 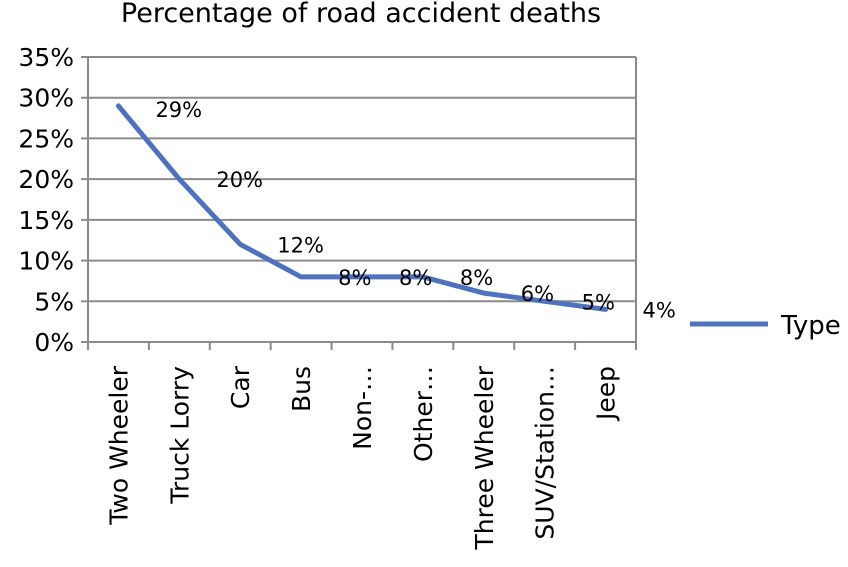 I want to click on data-label: 20%, so click(x=239, y=180).